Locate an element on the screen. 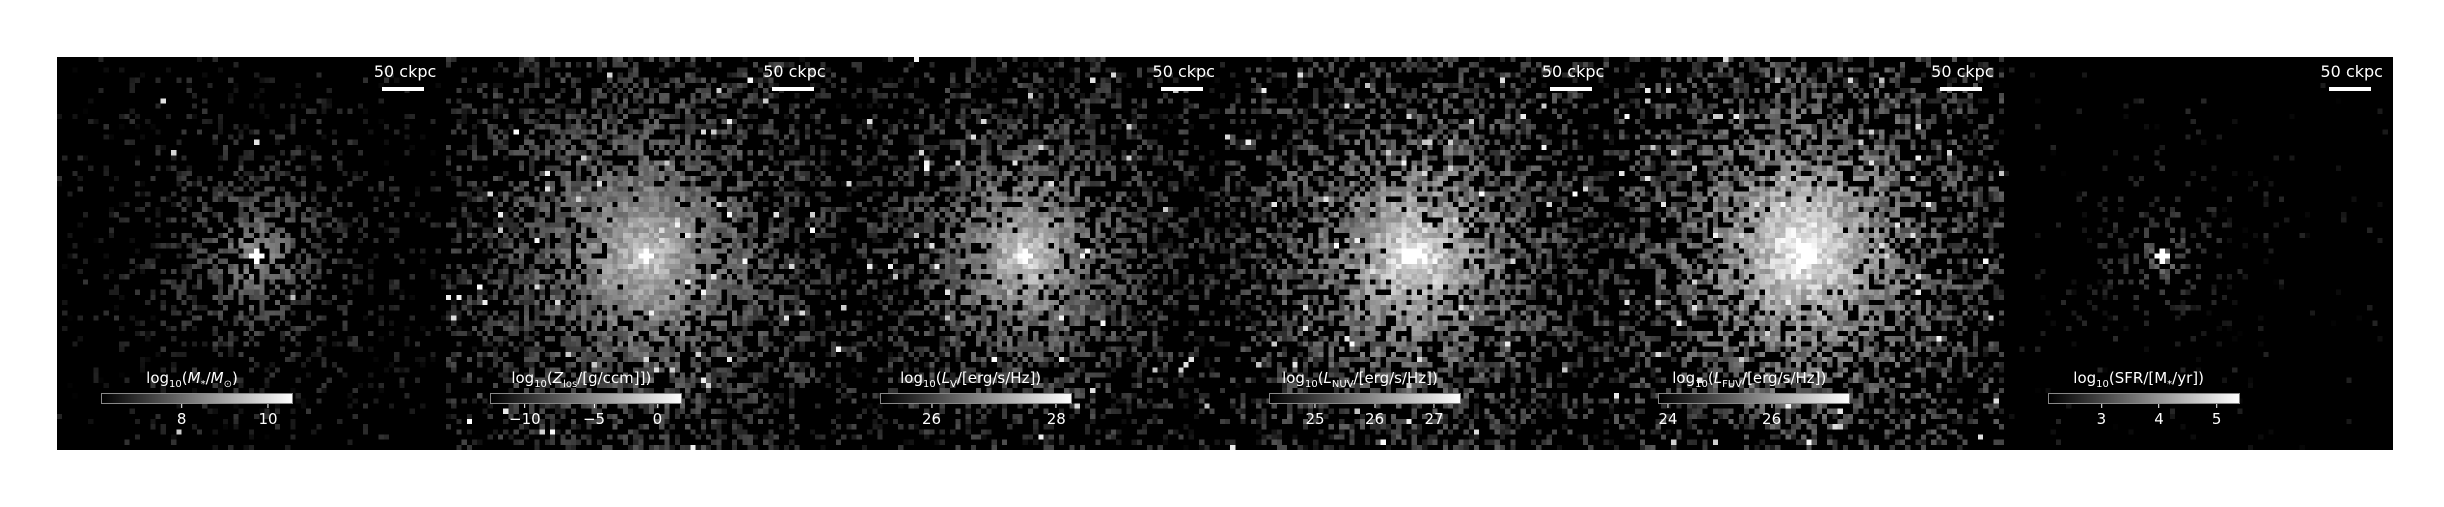  colorbar-label: log10(LNUV/[erg/s/Hz]) is located at coordinates (1360, 379).